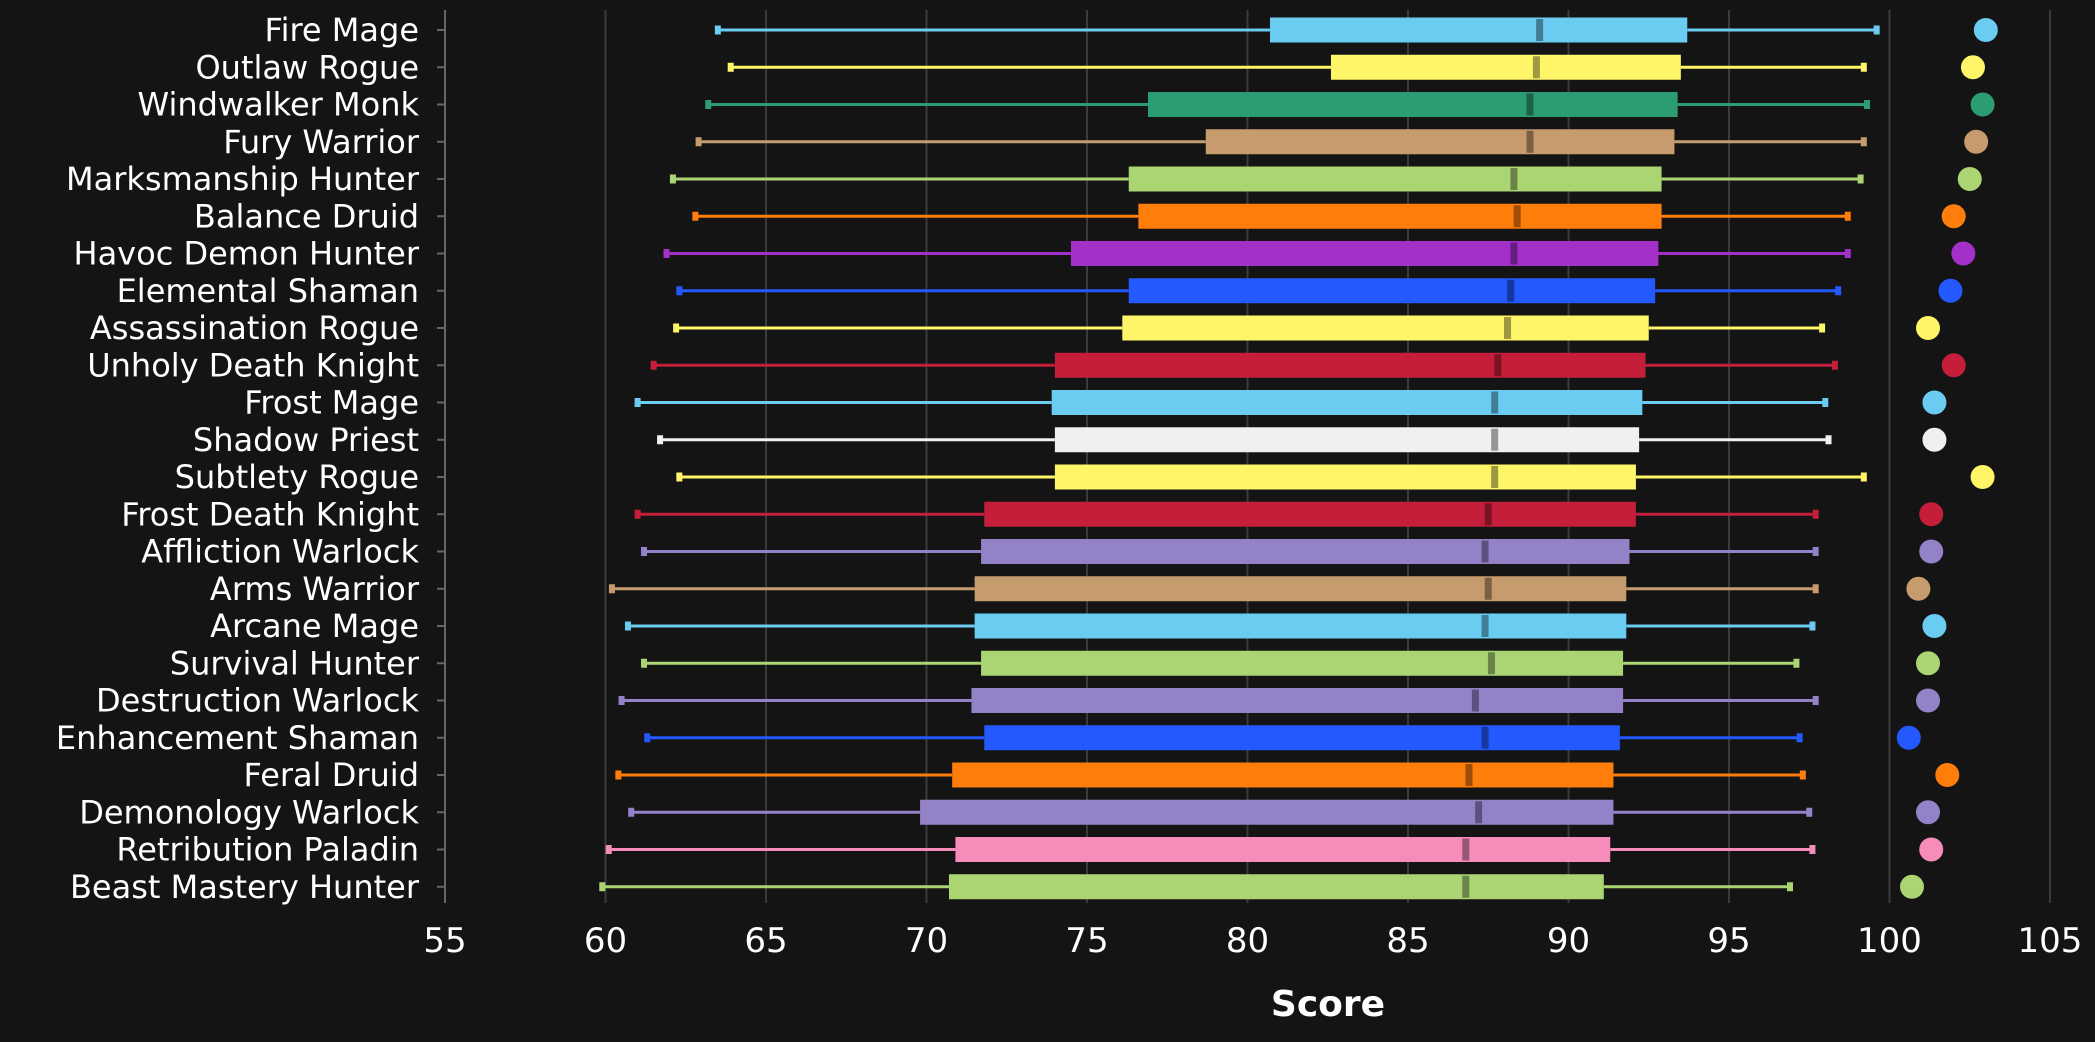 Image resolution: width=2095 pixels, height=1042 pixels. Describe the element at coordinates (1247, 941) in the screenshot. I see `x-tick-label: 80` at that location.